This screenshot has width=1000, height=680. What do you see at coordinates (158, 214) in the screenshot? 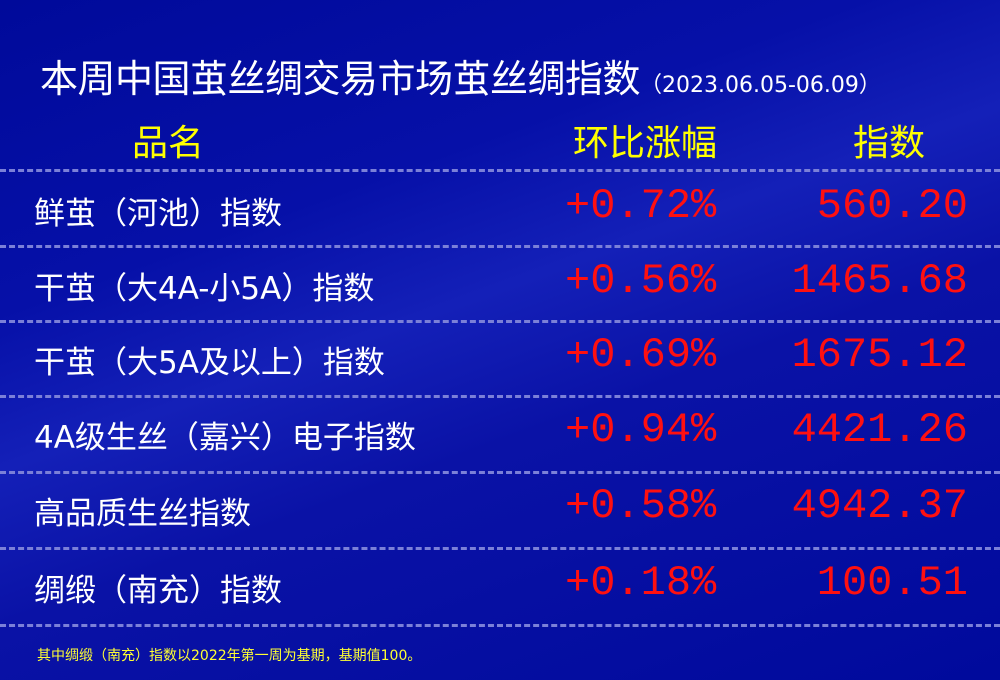
I see `row-name: 鲜茧（河池）指数` at bounding box center [158, 214].